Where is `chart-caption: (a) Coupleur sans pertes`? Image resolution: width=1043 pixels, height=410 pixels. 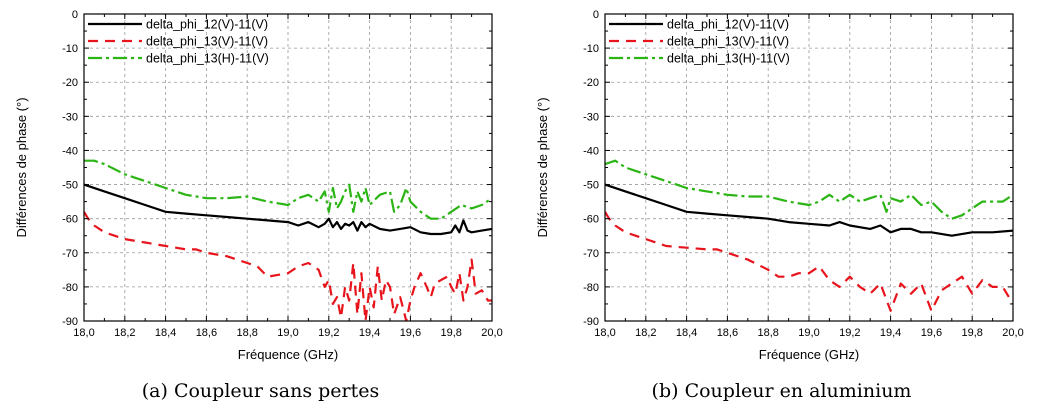 chart-caption: (a) Coupleur sans pertes is located at coordinates (260, 391).